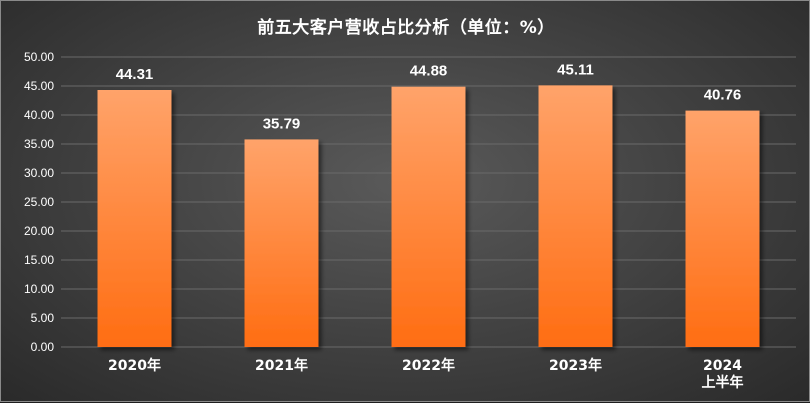 The image size is (810, 403). I want to click on y-tick-label: 0.00, so click(43, 347).